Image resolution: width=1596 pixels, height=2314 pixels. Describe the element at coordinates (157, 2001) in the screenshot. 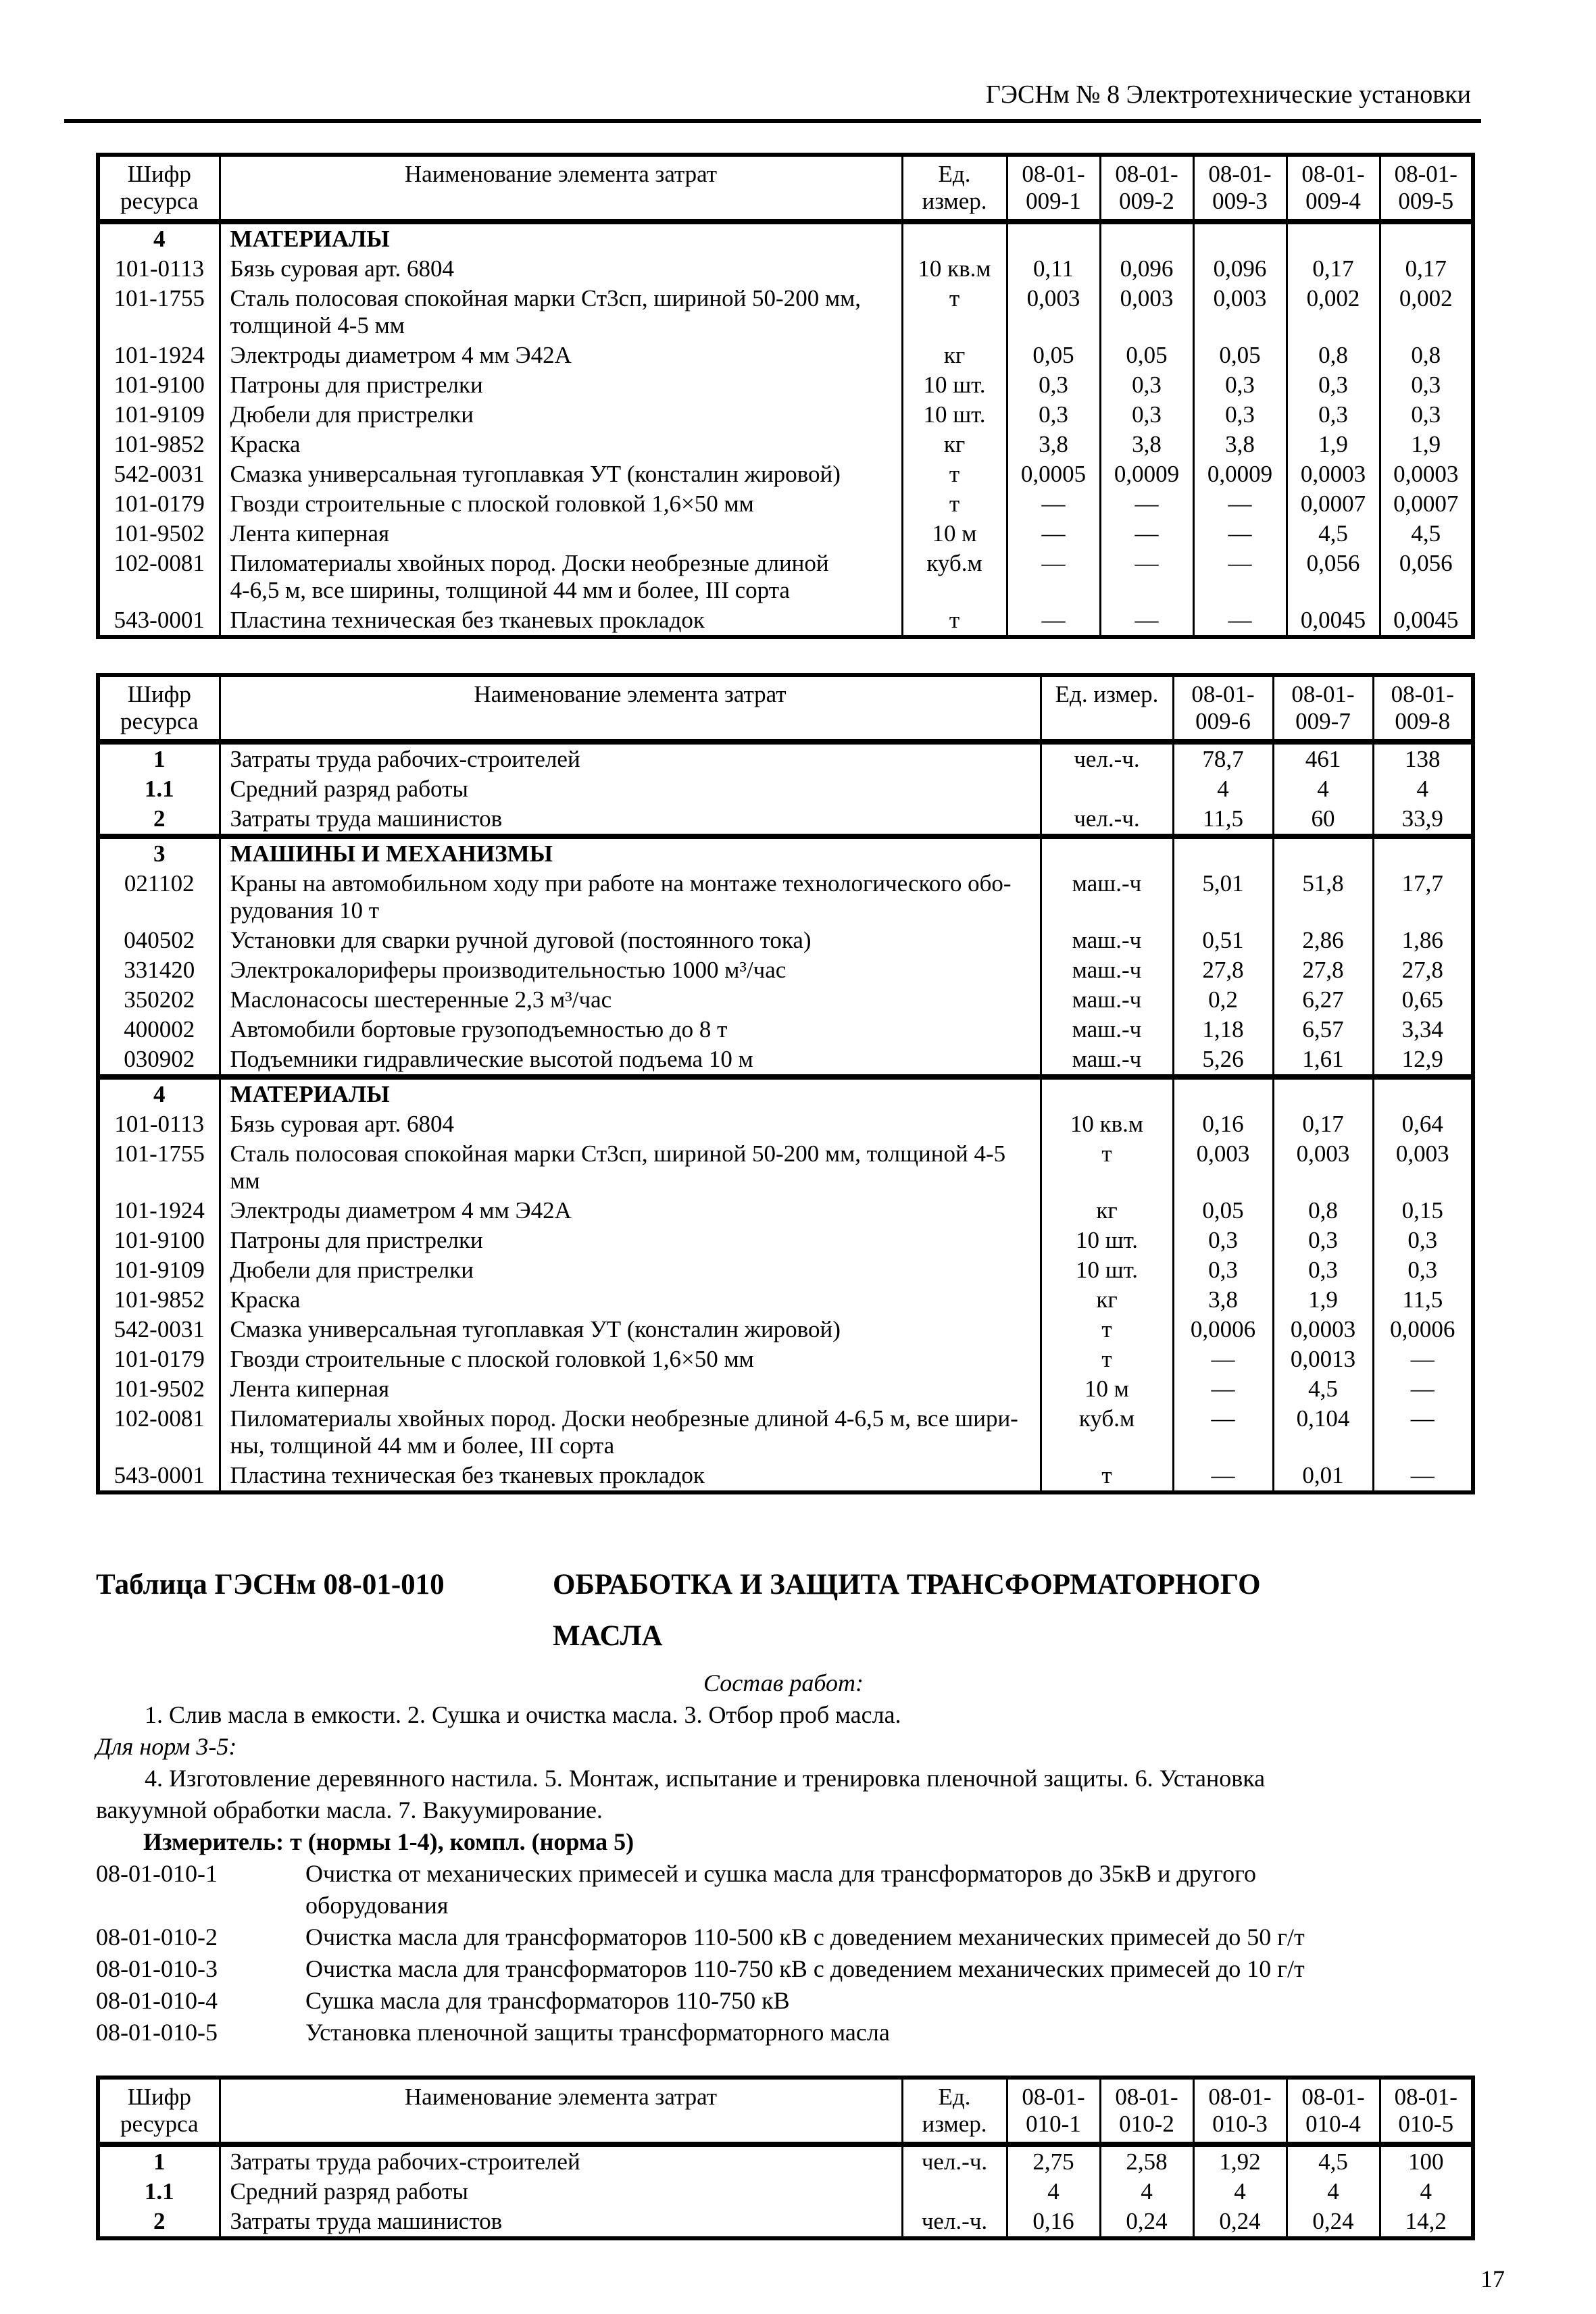

I see `norm-code: 08-01-010-4` at that location.